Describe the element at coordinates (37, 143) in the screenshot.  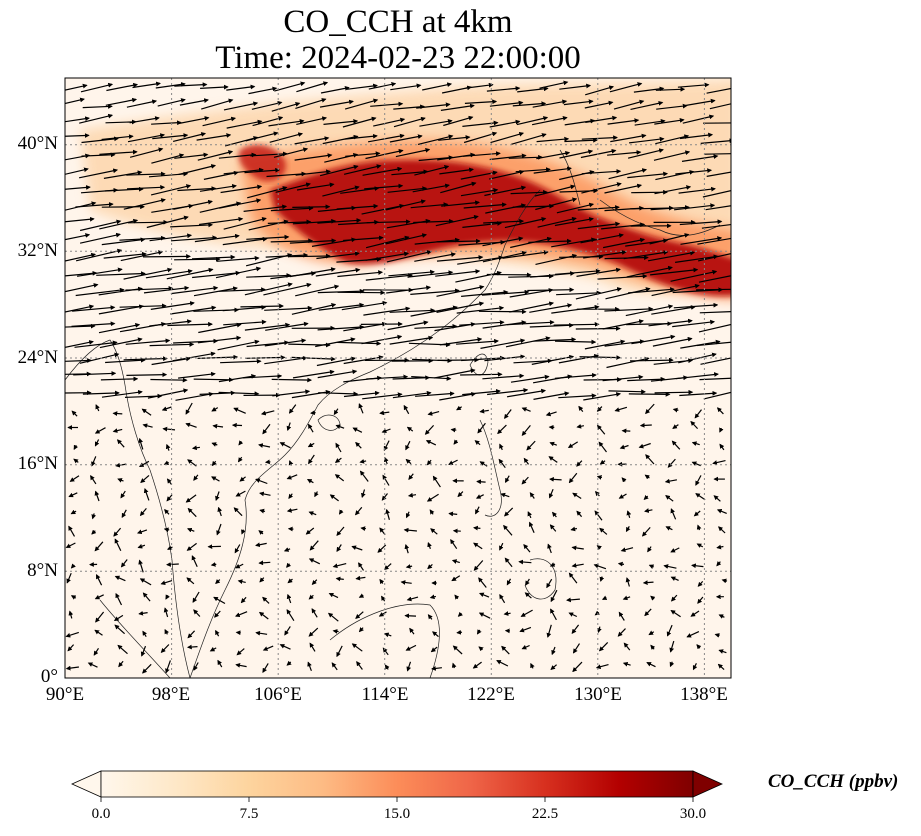
I see `lat-tick-40: 40°N` at that location.